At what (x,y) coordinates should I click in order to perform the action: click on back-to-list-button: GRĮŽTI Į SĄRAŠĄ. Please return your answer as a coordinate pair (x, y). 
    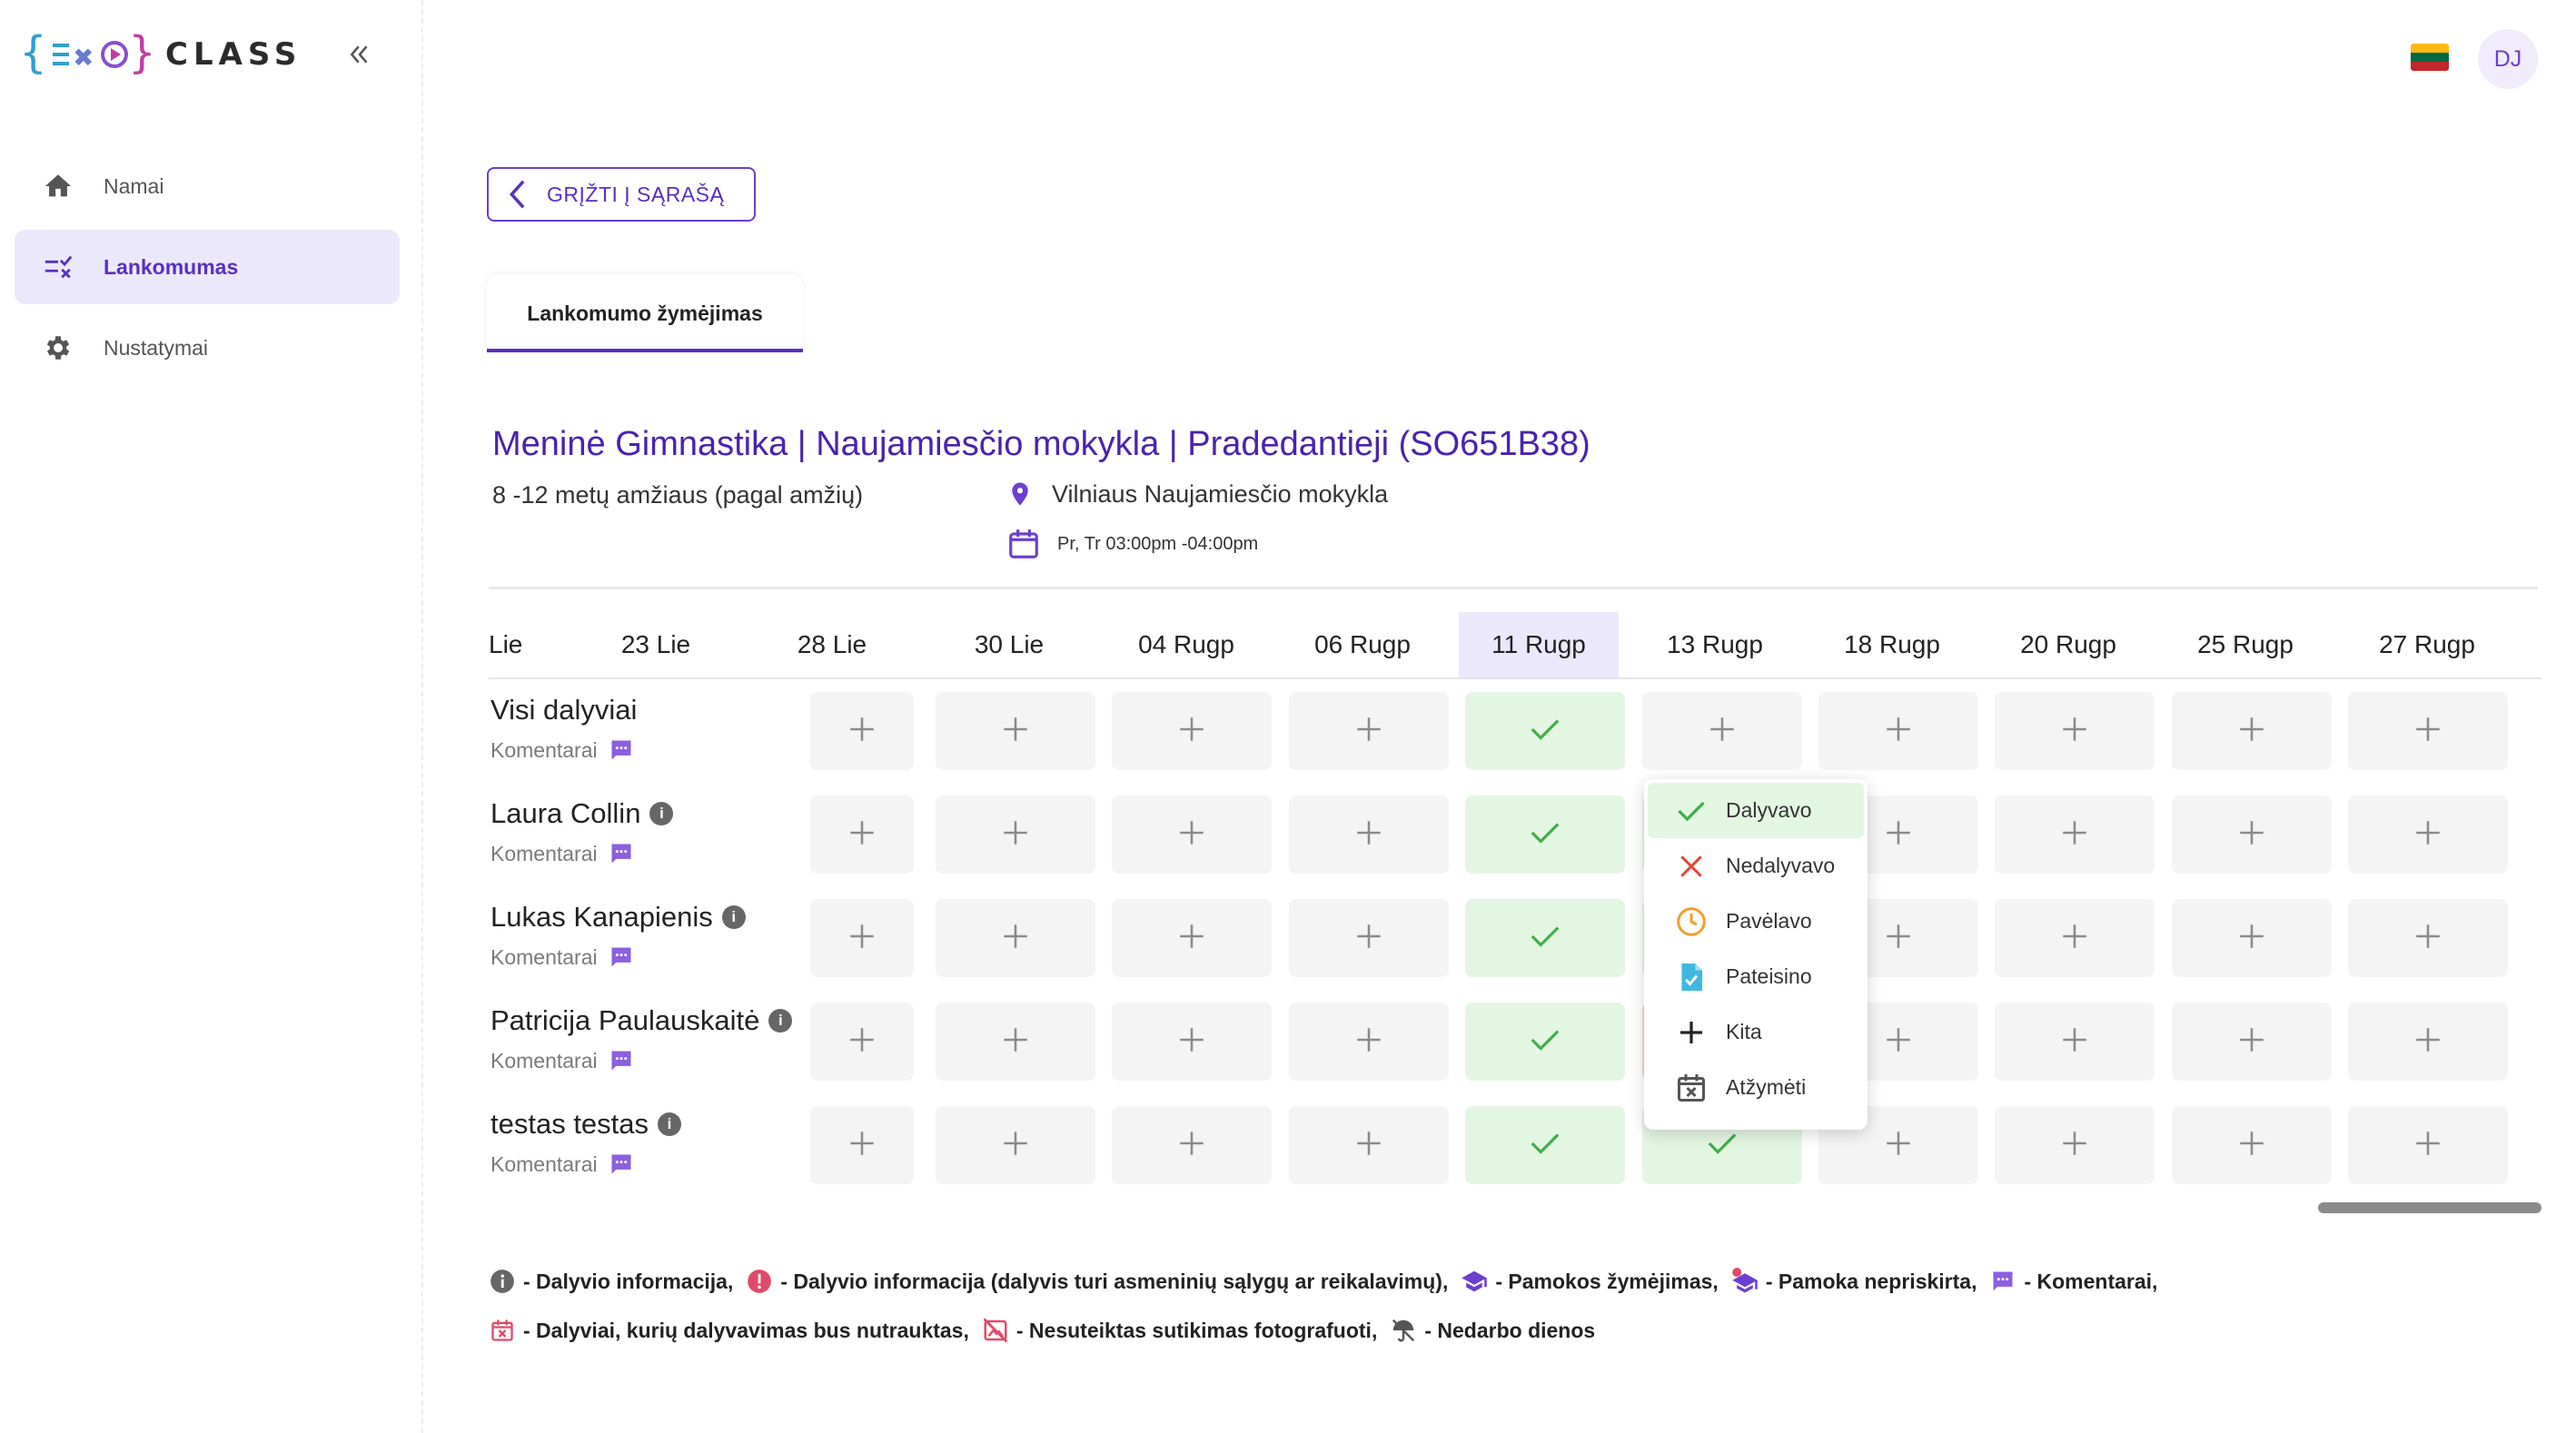
    Looking at the image, I should click on (621, 194).